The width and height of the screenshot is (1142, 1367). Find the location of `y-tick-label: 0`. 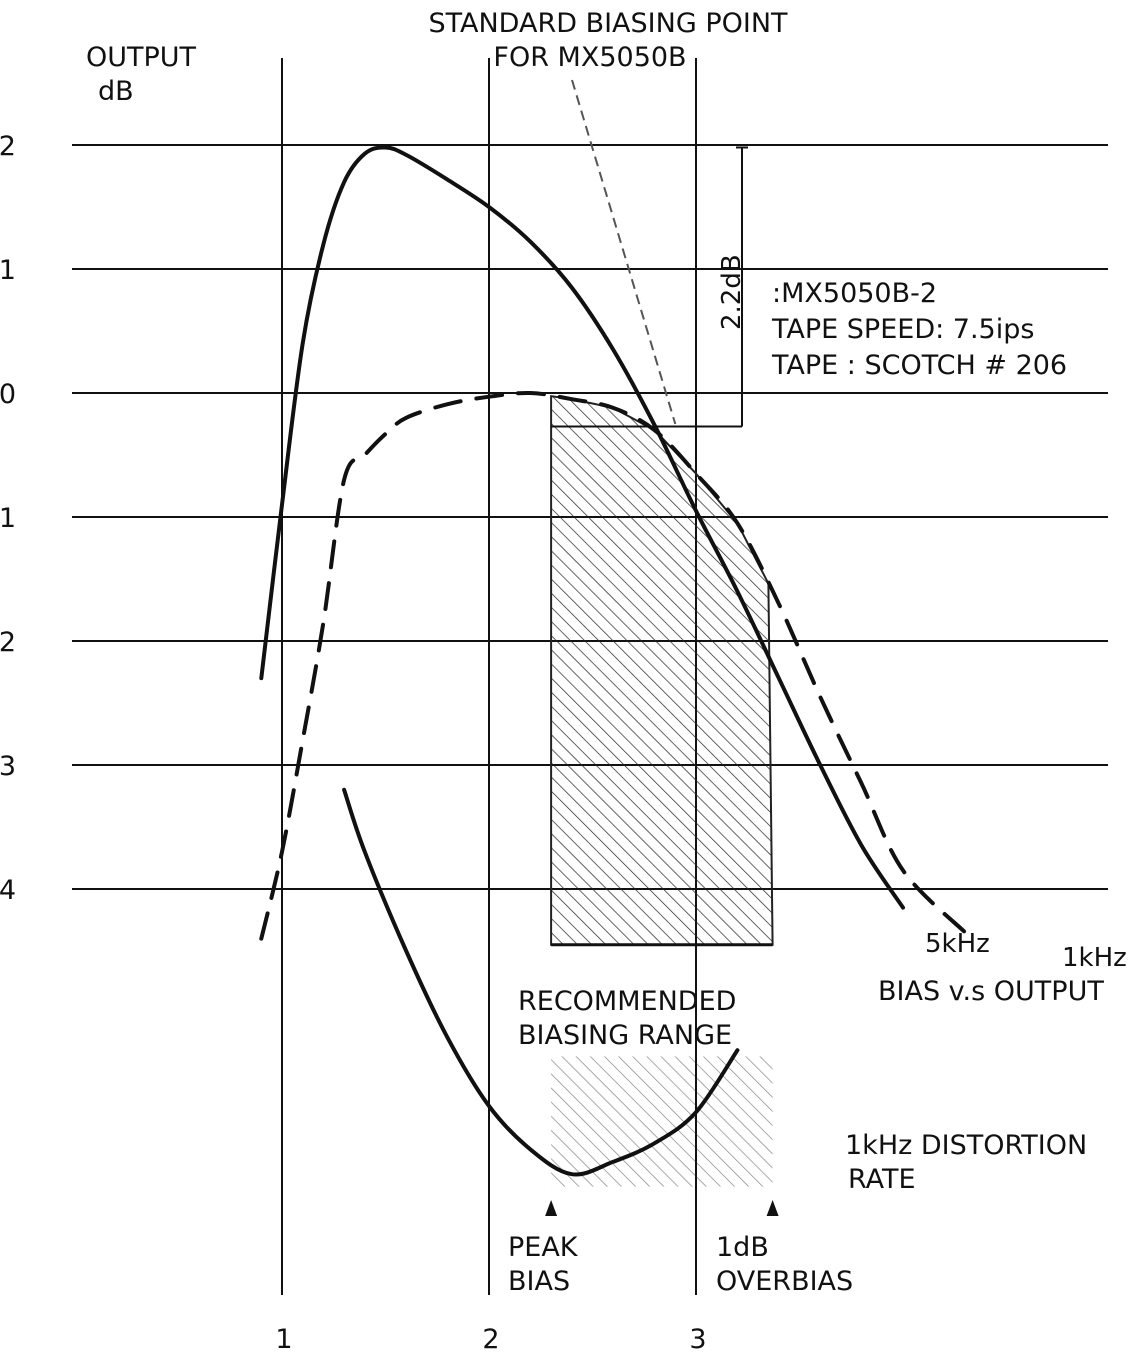

y-tick-label: 0 is located at coordinates (8, 394).